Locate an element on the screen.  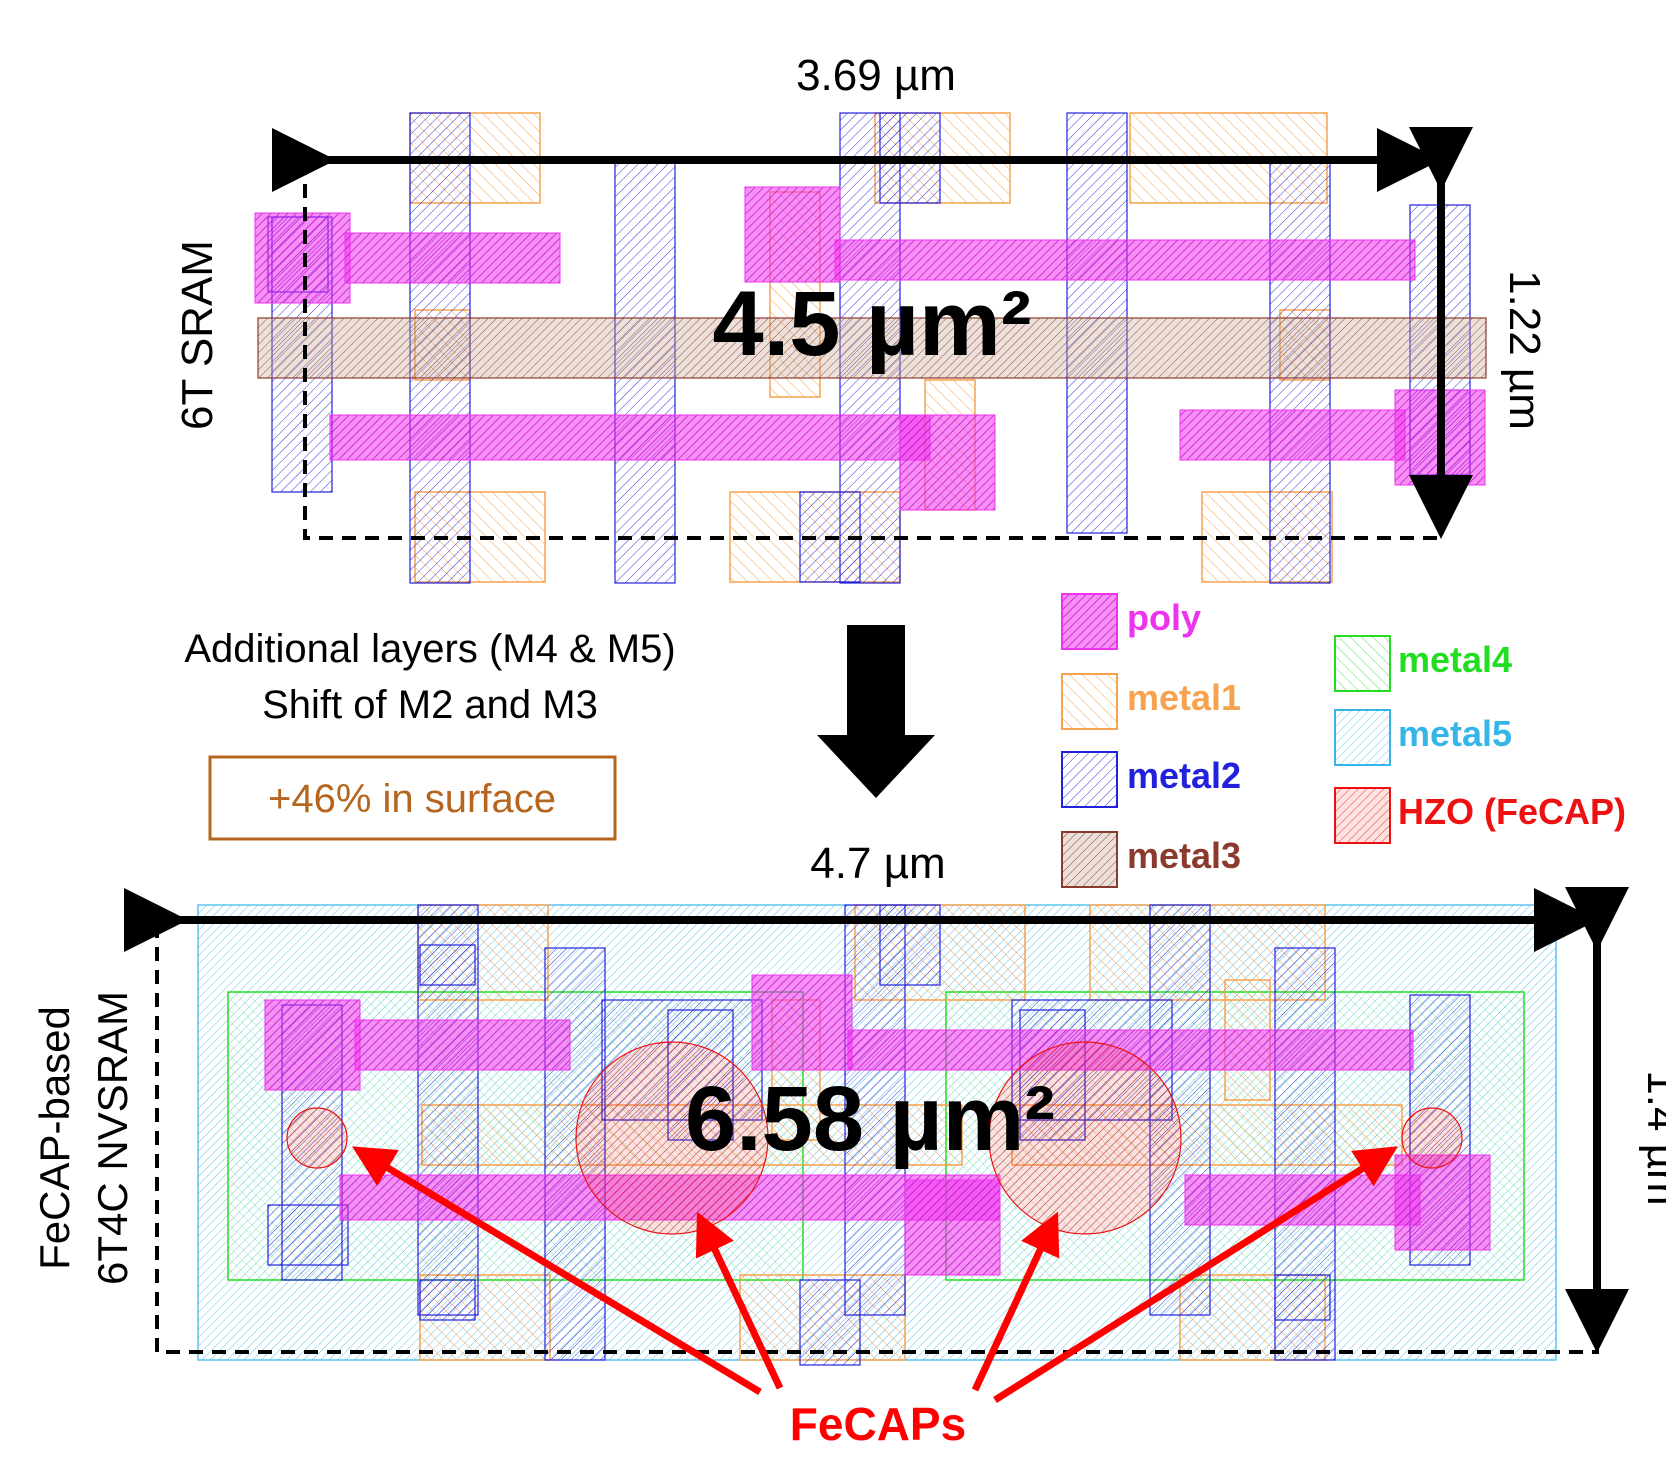
down-arrow-icon is located at coordinates (876, 711).